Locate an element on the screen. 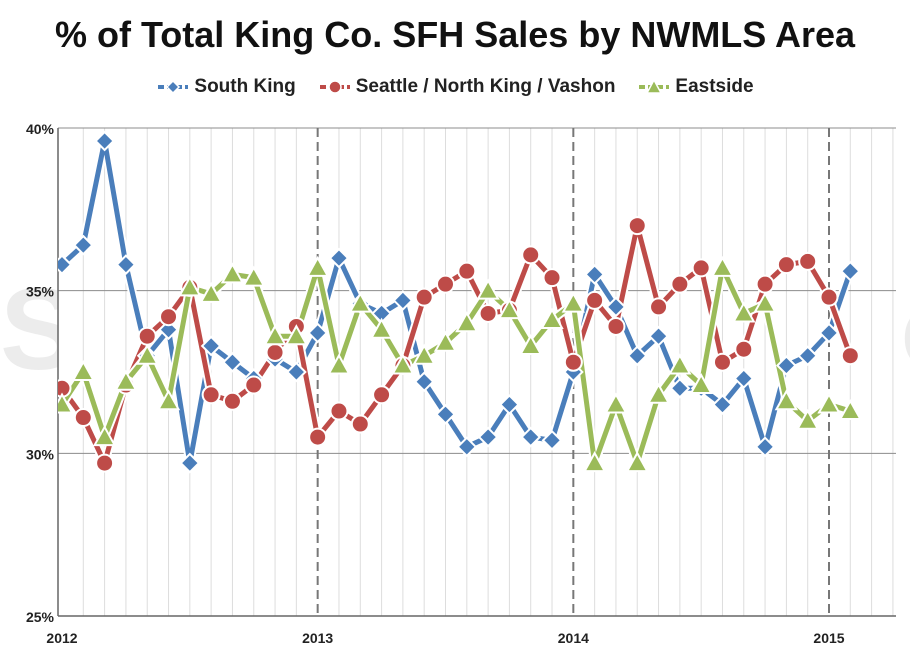 The height and width of the screenshot is (661, 910). legend-swatch-seattle is located at coordinates (334, 87).